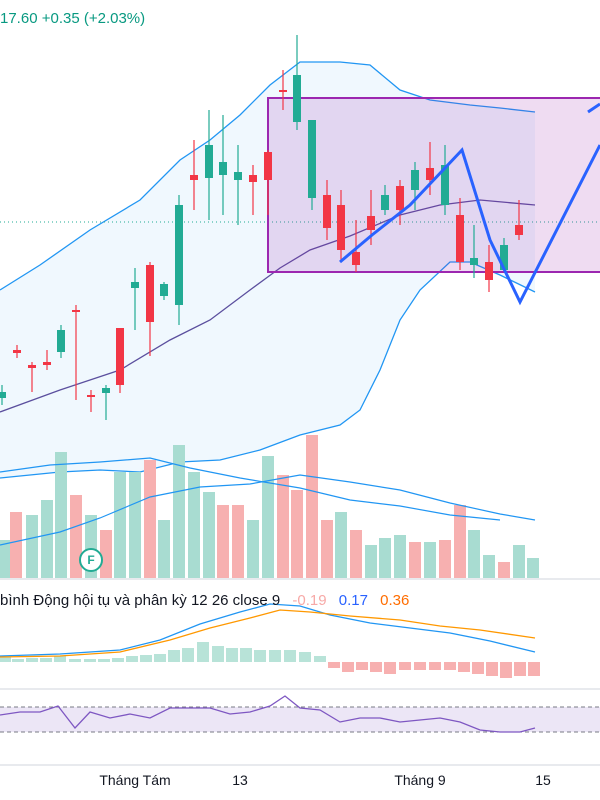 The height and width of the screenshot is (800, 600). I want to click on pattern-rectangle, so click(433, 185).